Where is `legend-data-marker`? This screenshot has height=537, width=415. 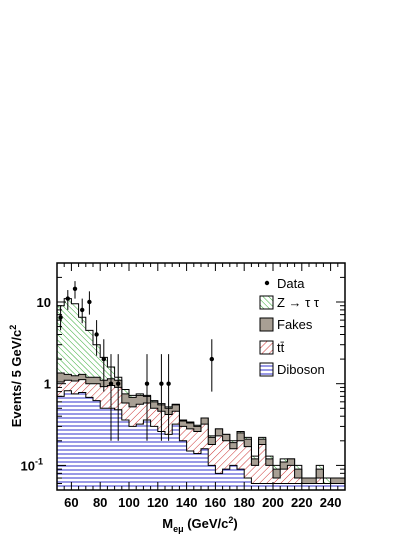 legend-data-marker is located at coordinates (267, 283).